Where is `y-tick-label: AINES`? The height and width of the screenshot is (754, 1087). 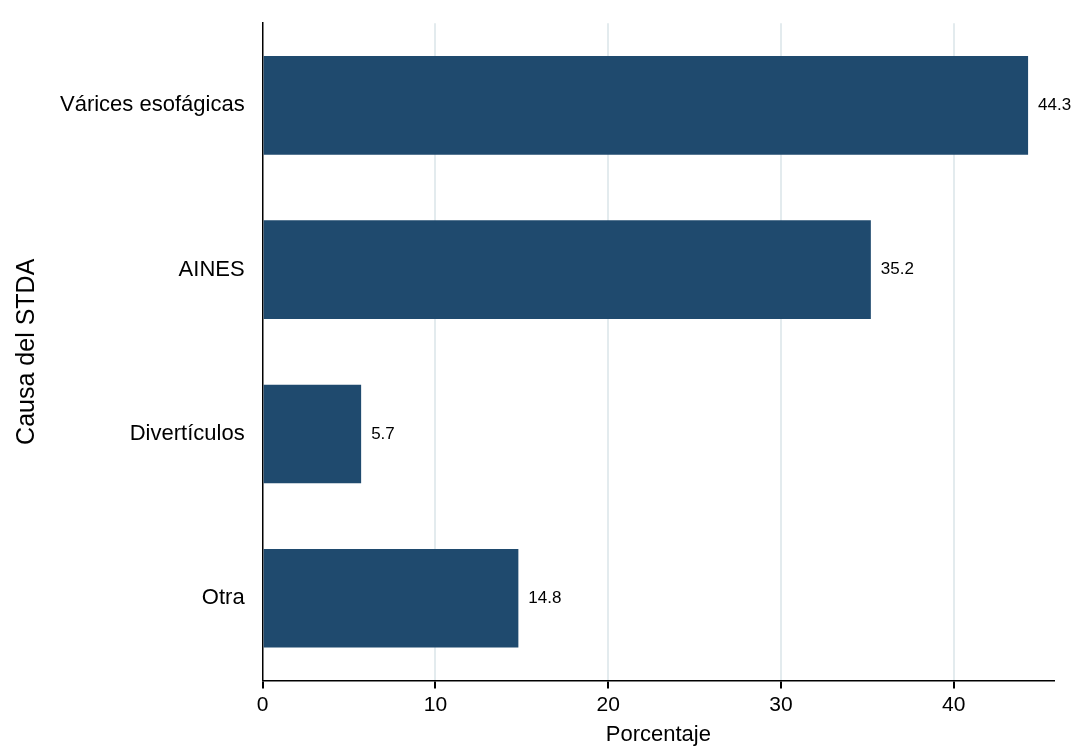 y-tick-label: AINES is located at coordinates (211, 268).